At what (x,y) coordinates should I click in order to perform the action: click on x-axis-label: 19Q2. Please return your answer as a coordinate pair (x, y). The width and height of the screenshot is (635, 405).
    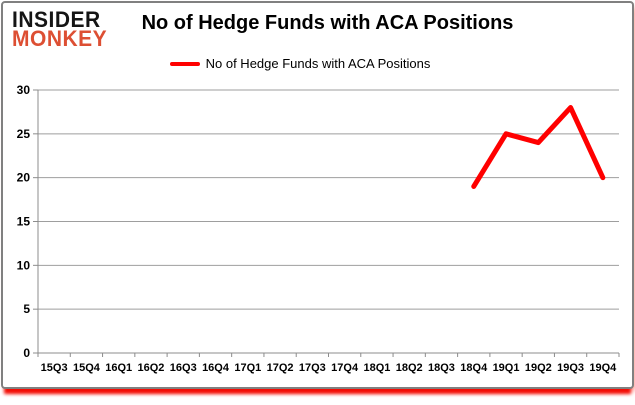
    Looking at the image, I should click on (538, 368).